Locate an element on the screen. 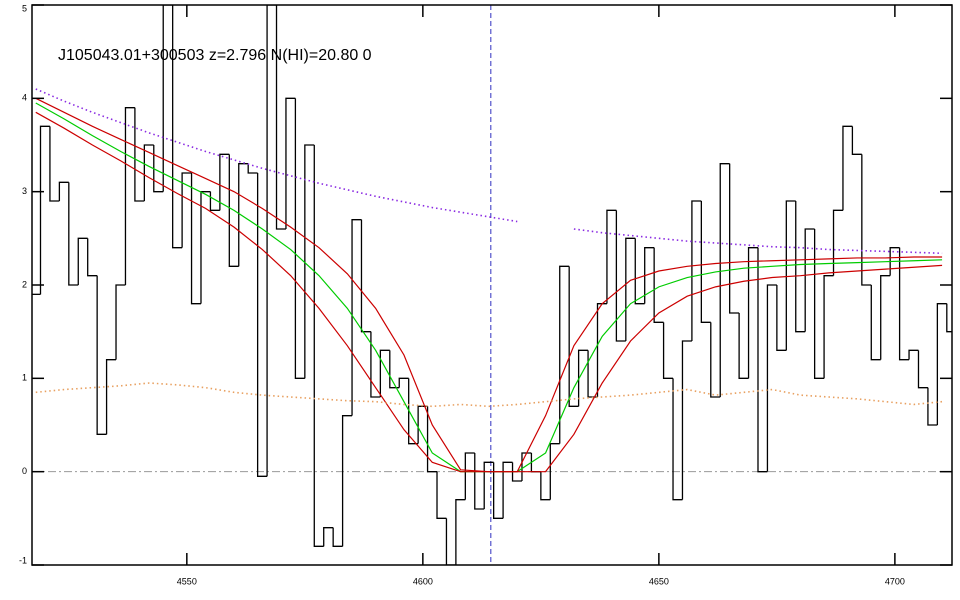 The height and width of the screenshot is (600, 960). y-tick-label: 2 is located at coordinates (24, 284).